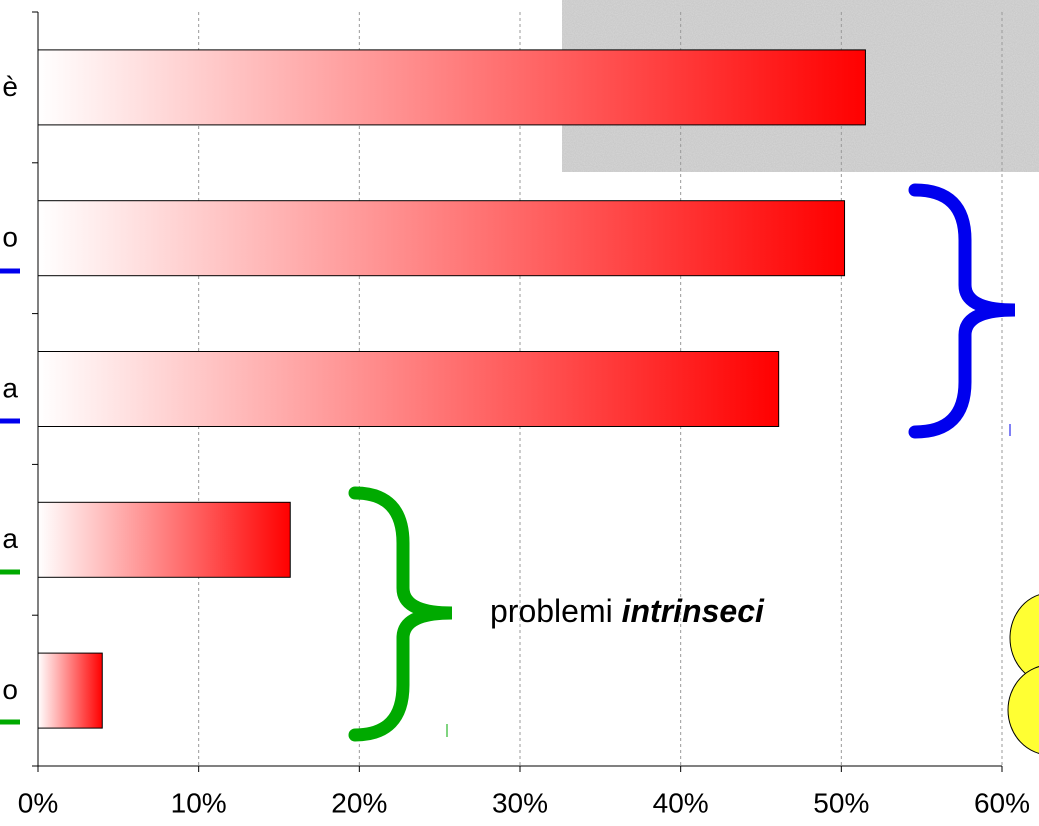 The width and height of the screenshot is (1039, 826). I want to click on x-tick-label: 40%, so click(681, 802).